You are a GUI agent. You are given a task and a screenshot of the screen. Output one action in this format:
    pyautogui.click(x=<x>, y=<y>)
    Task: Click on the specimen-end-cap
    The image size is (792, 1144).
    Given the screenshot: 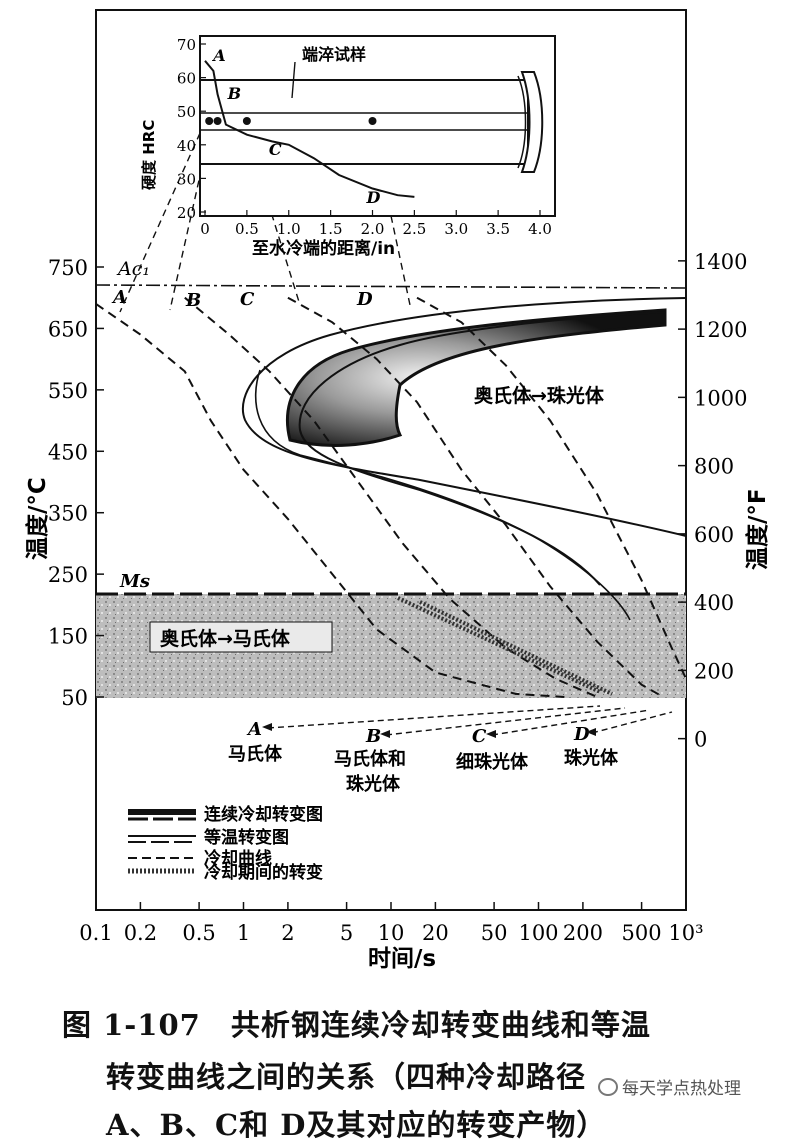 What is the action you would take?
    pyautogui.click(x=532, y=122)
    